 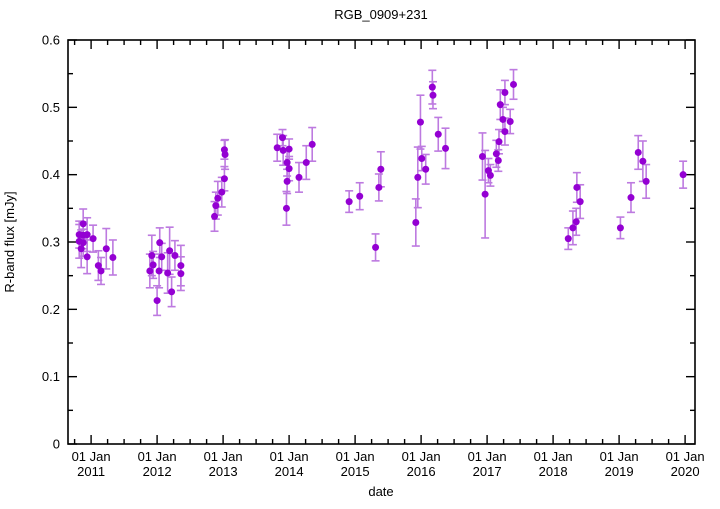 What do you see at coordinates (289, 471) in the screenshot?
I see `x-tick-label: 2014` at bounding box center [289, 471].